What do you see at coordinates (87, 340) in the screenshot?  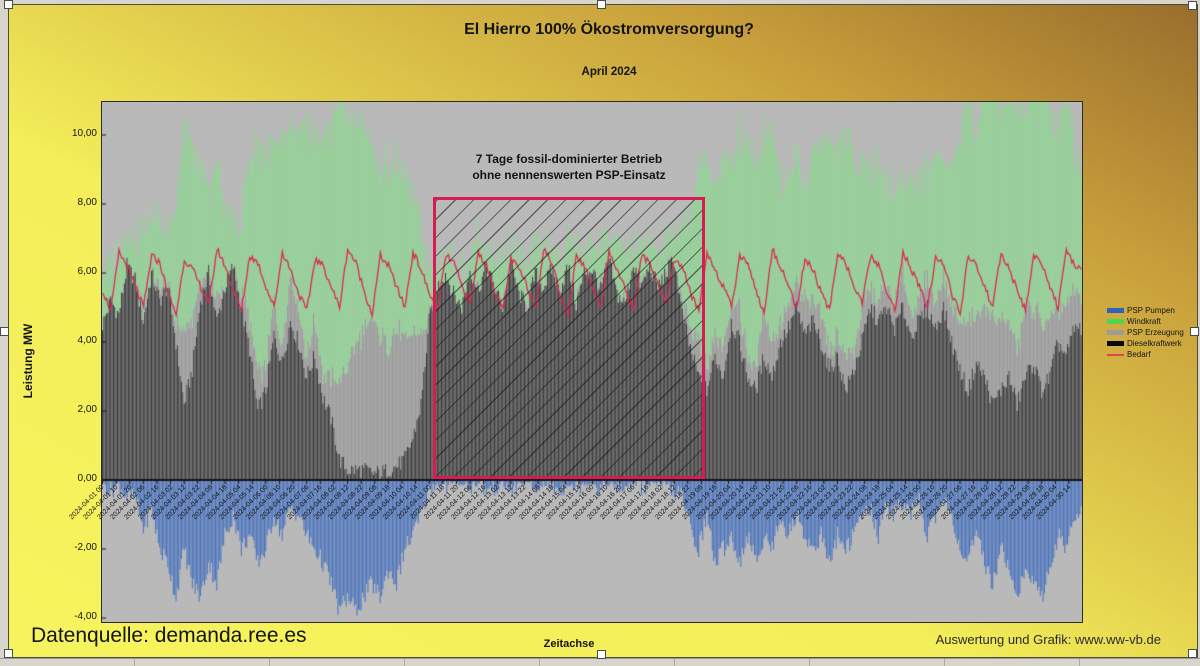 I see `y-tick-label: 4,00` at bounding box center [87, 340].